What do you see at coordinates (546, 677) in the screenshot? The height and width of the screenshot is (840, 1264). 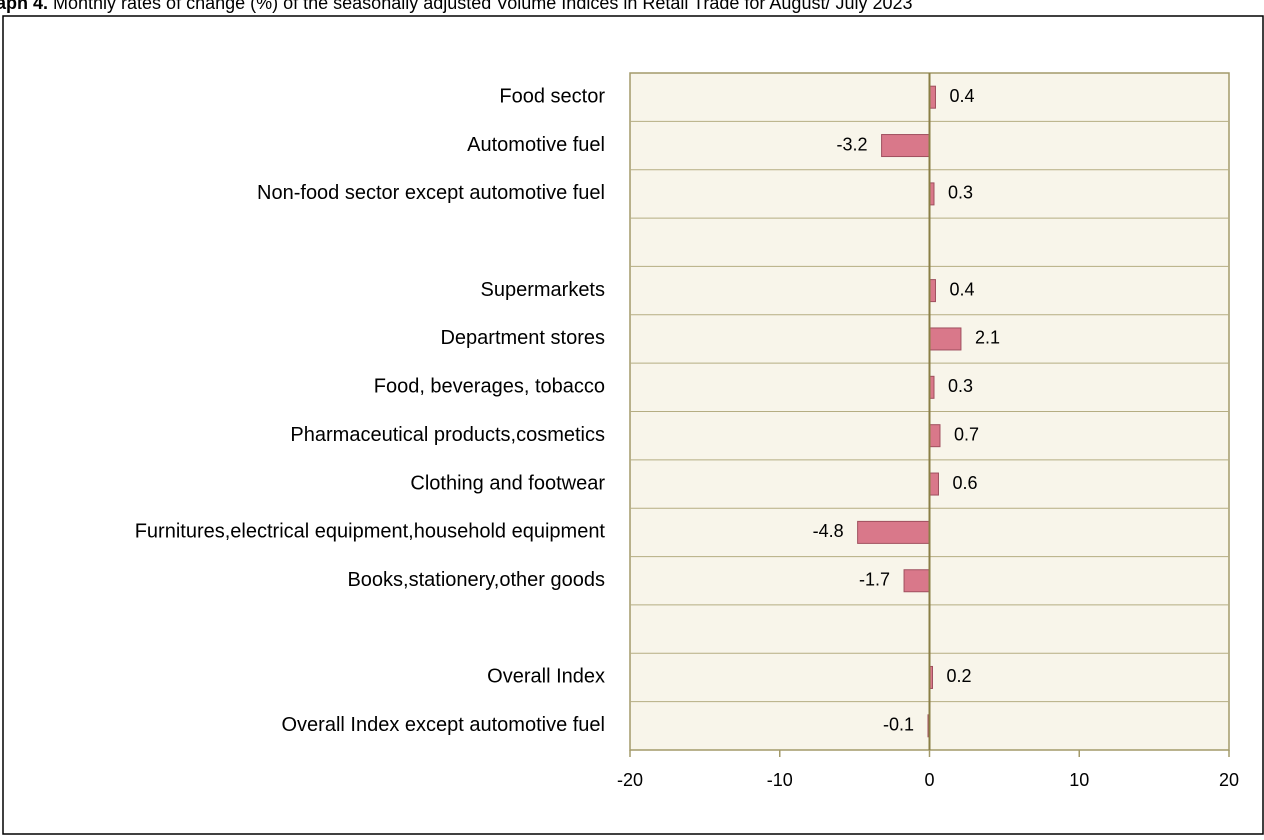 I see `y-tick-label: Overall Index` at bounding box center [546, 677].